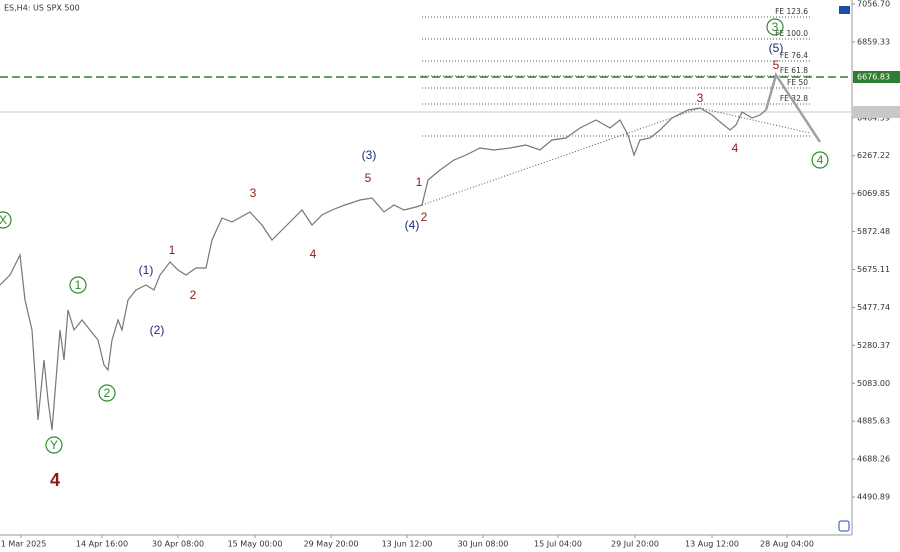 The image size is (900, 552). I want to click on x-tick-label: 29 May 20:00, so click(331, 544).